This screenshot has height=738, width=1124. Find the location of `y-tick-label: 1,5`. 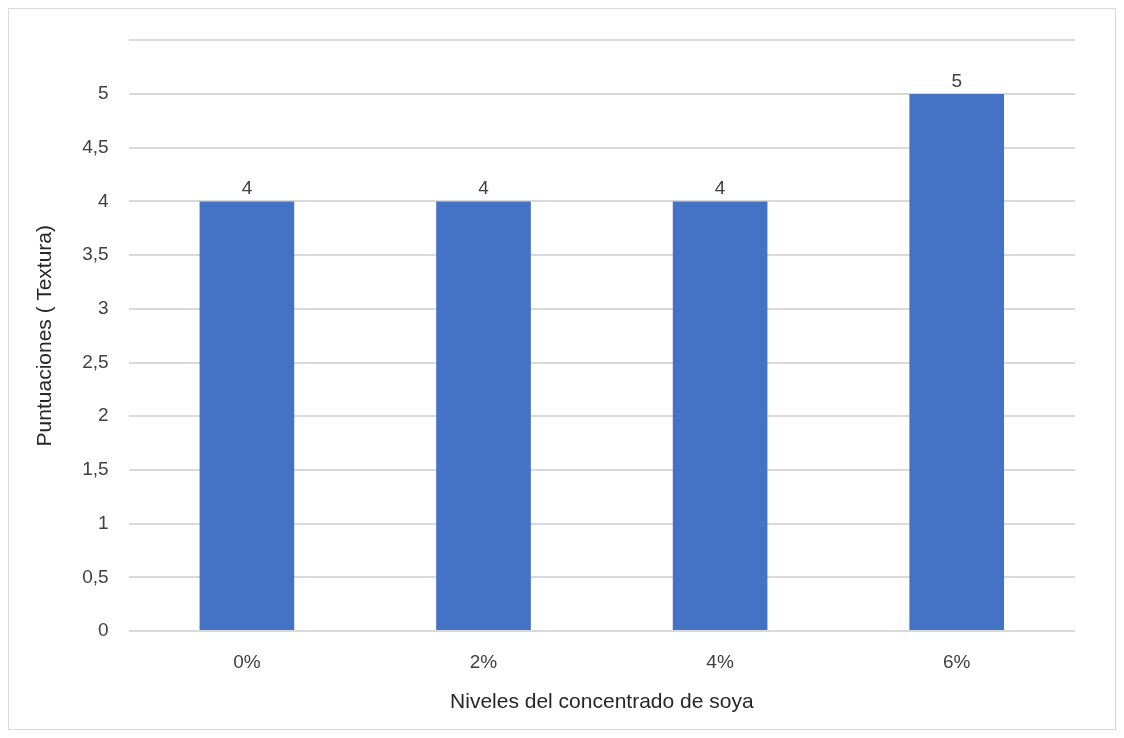

y-tick-label: 1,5 is located at coordinates (95, 469).